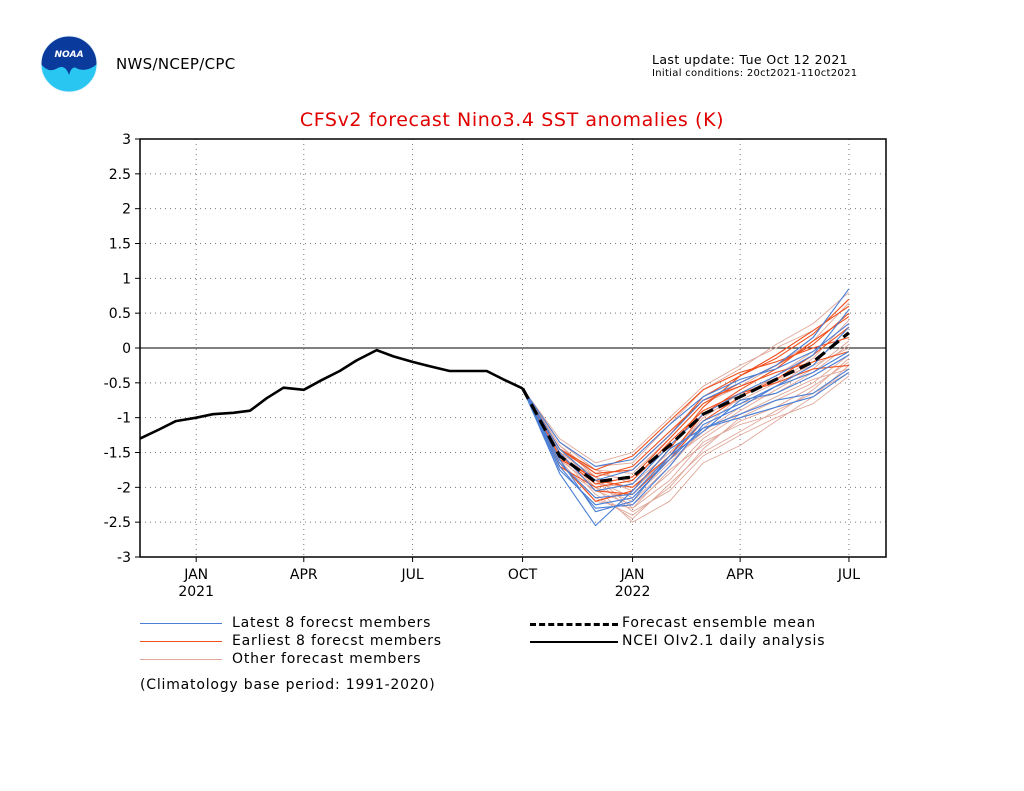  I want to click on legend-line-earliest, so click(181, 641).